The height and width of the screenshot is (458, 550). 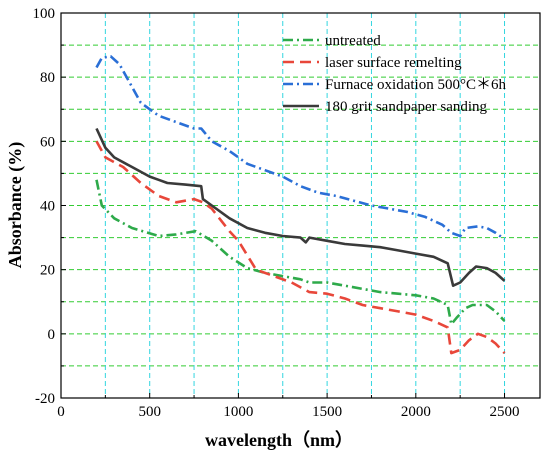 I want to click on x-axis-title: wavelength（nm）, so click(x=279, y=440).